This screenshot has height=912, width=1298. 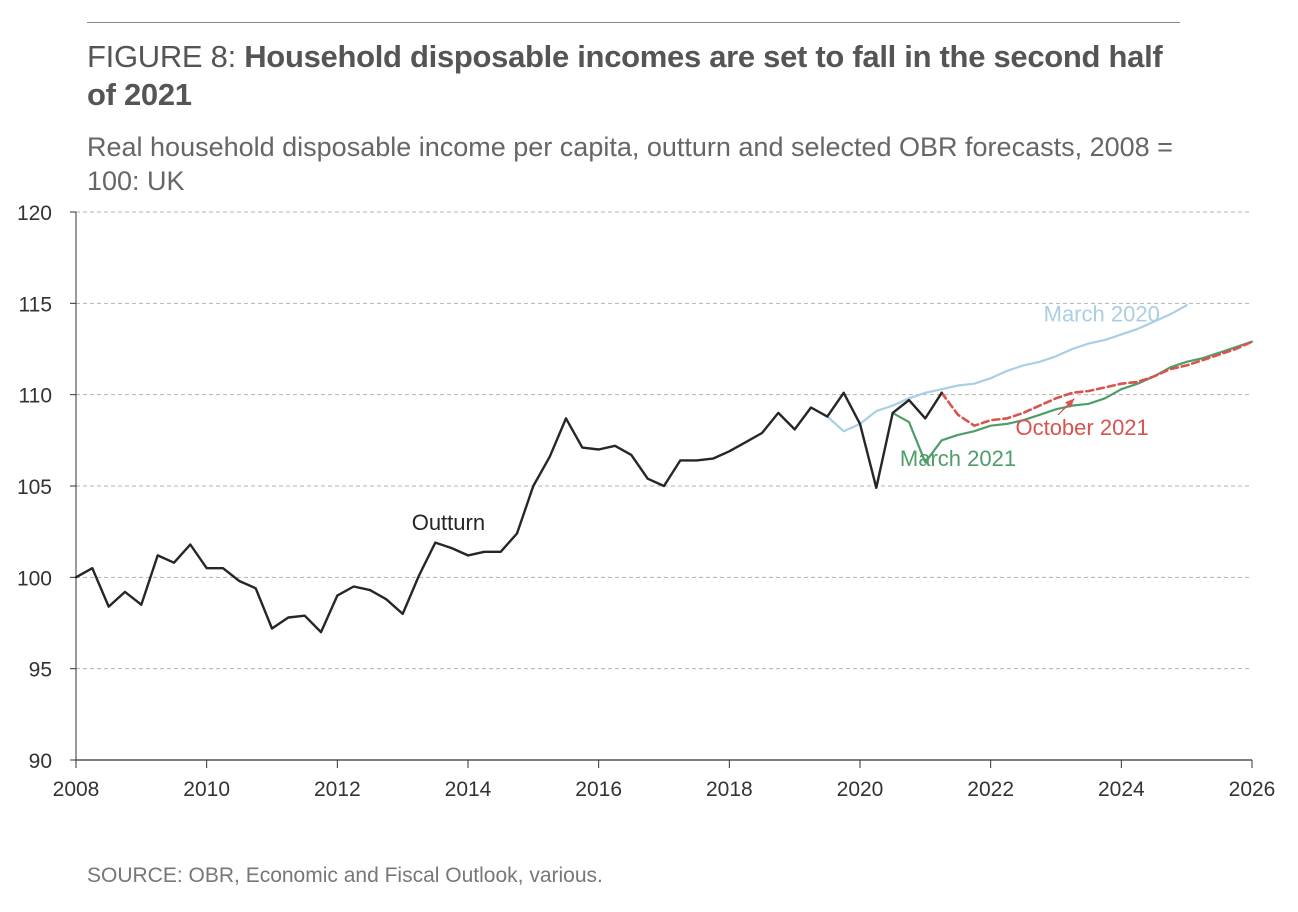 I want to click on figure-label: FIGURE 8:, so click(x=161, y=56).